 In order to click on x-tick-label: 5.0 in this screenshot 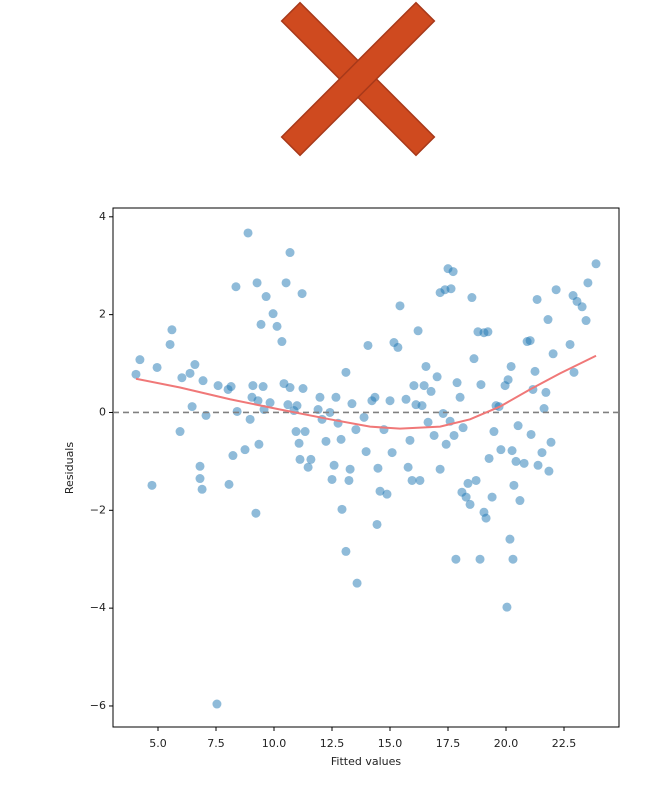, I will do `click(158, 743)`.